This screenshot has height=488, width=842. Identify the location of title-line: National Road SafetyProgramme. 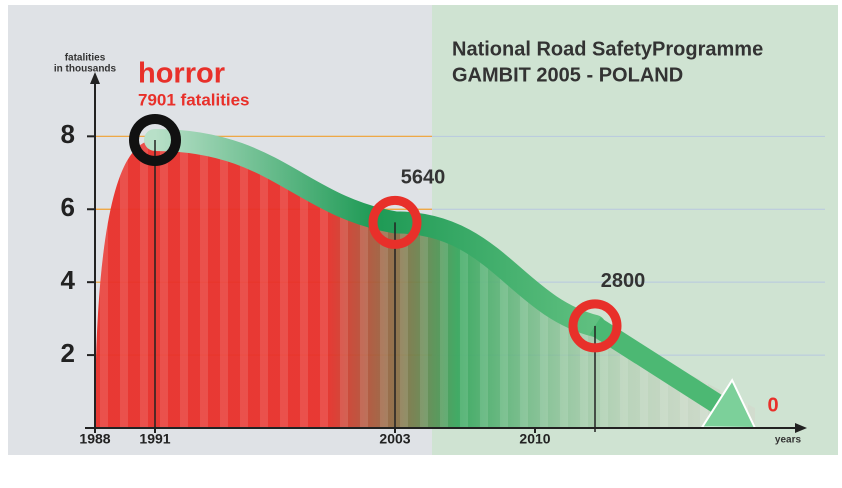
(607, 49).